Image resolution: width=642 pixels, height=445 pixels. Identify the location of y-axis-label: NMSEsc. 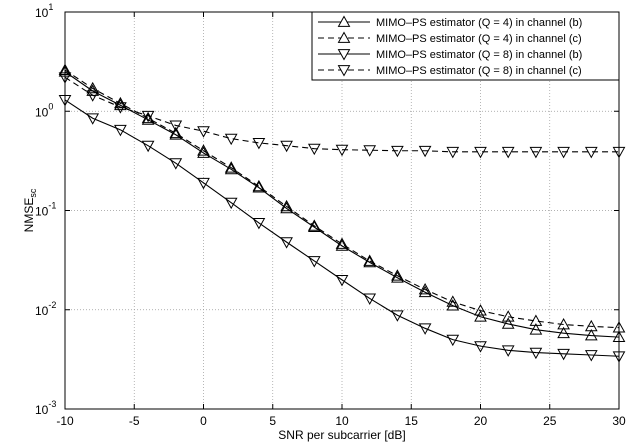
(30, 210).